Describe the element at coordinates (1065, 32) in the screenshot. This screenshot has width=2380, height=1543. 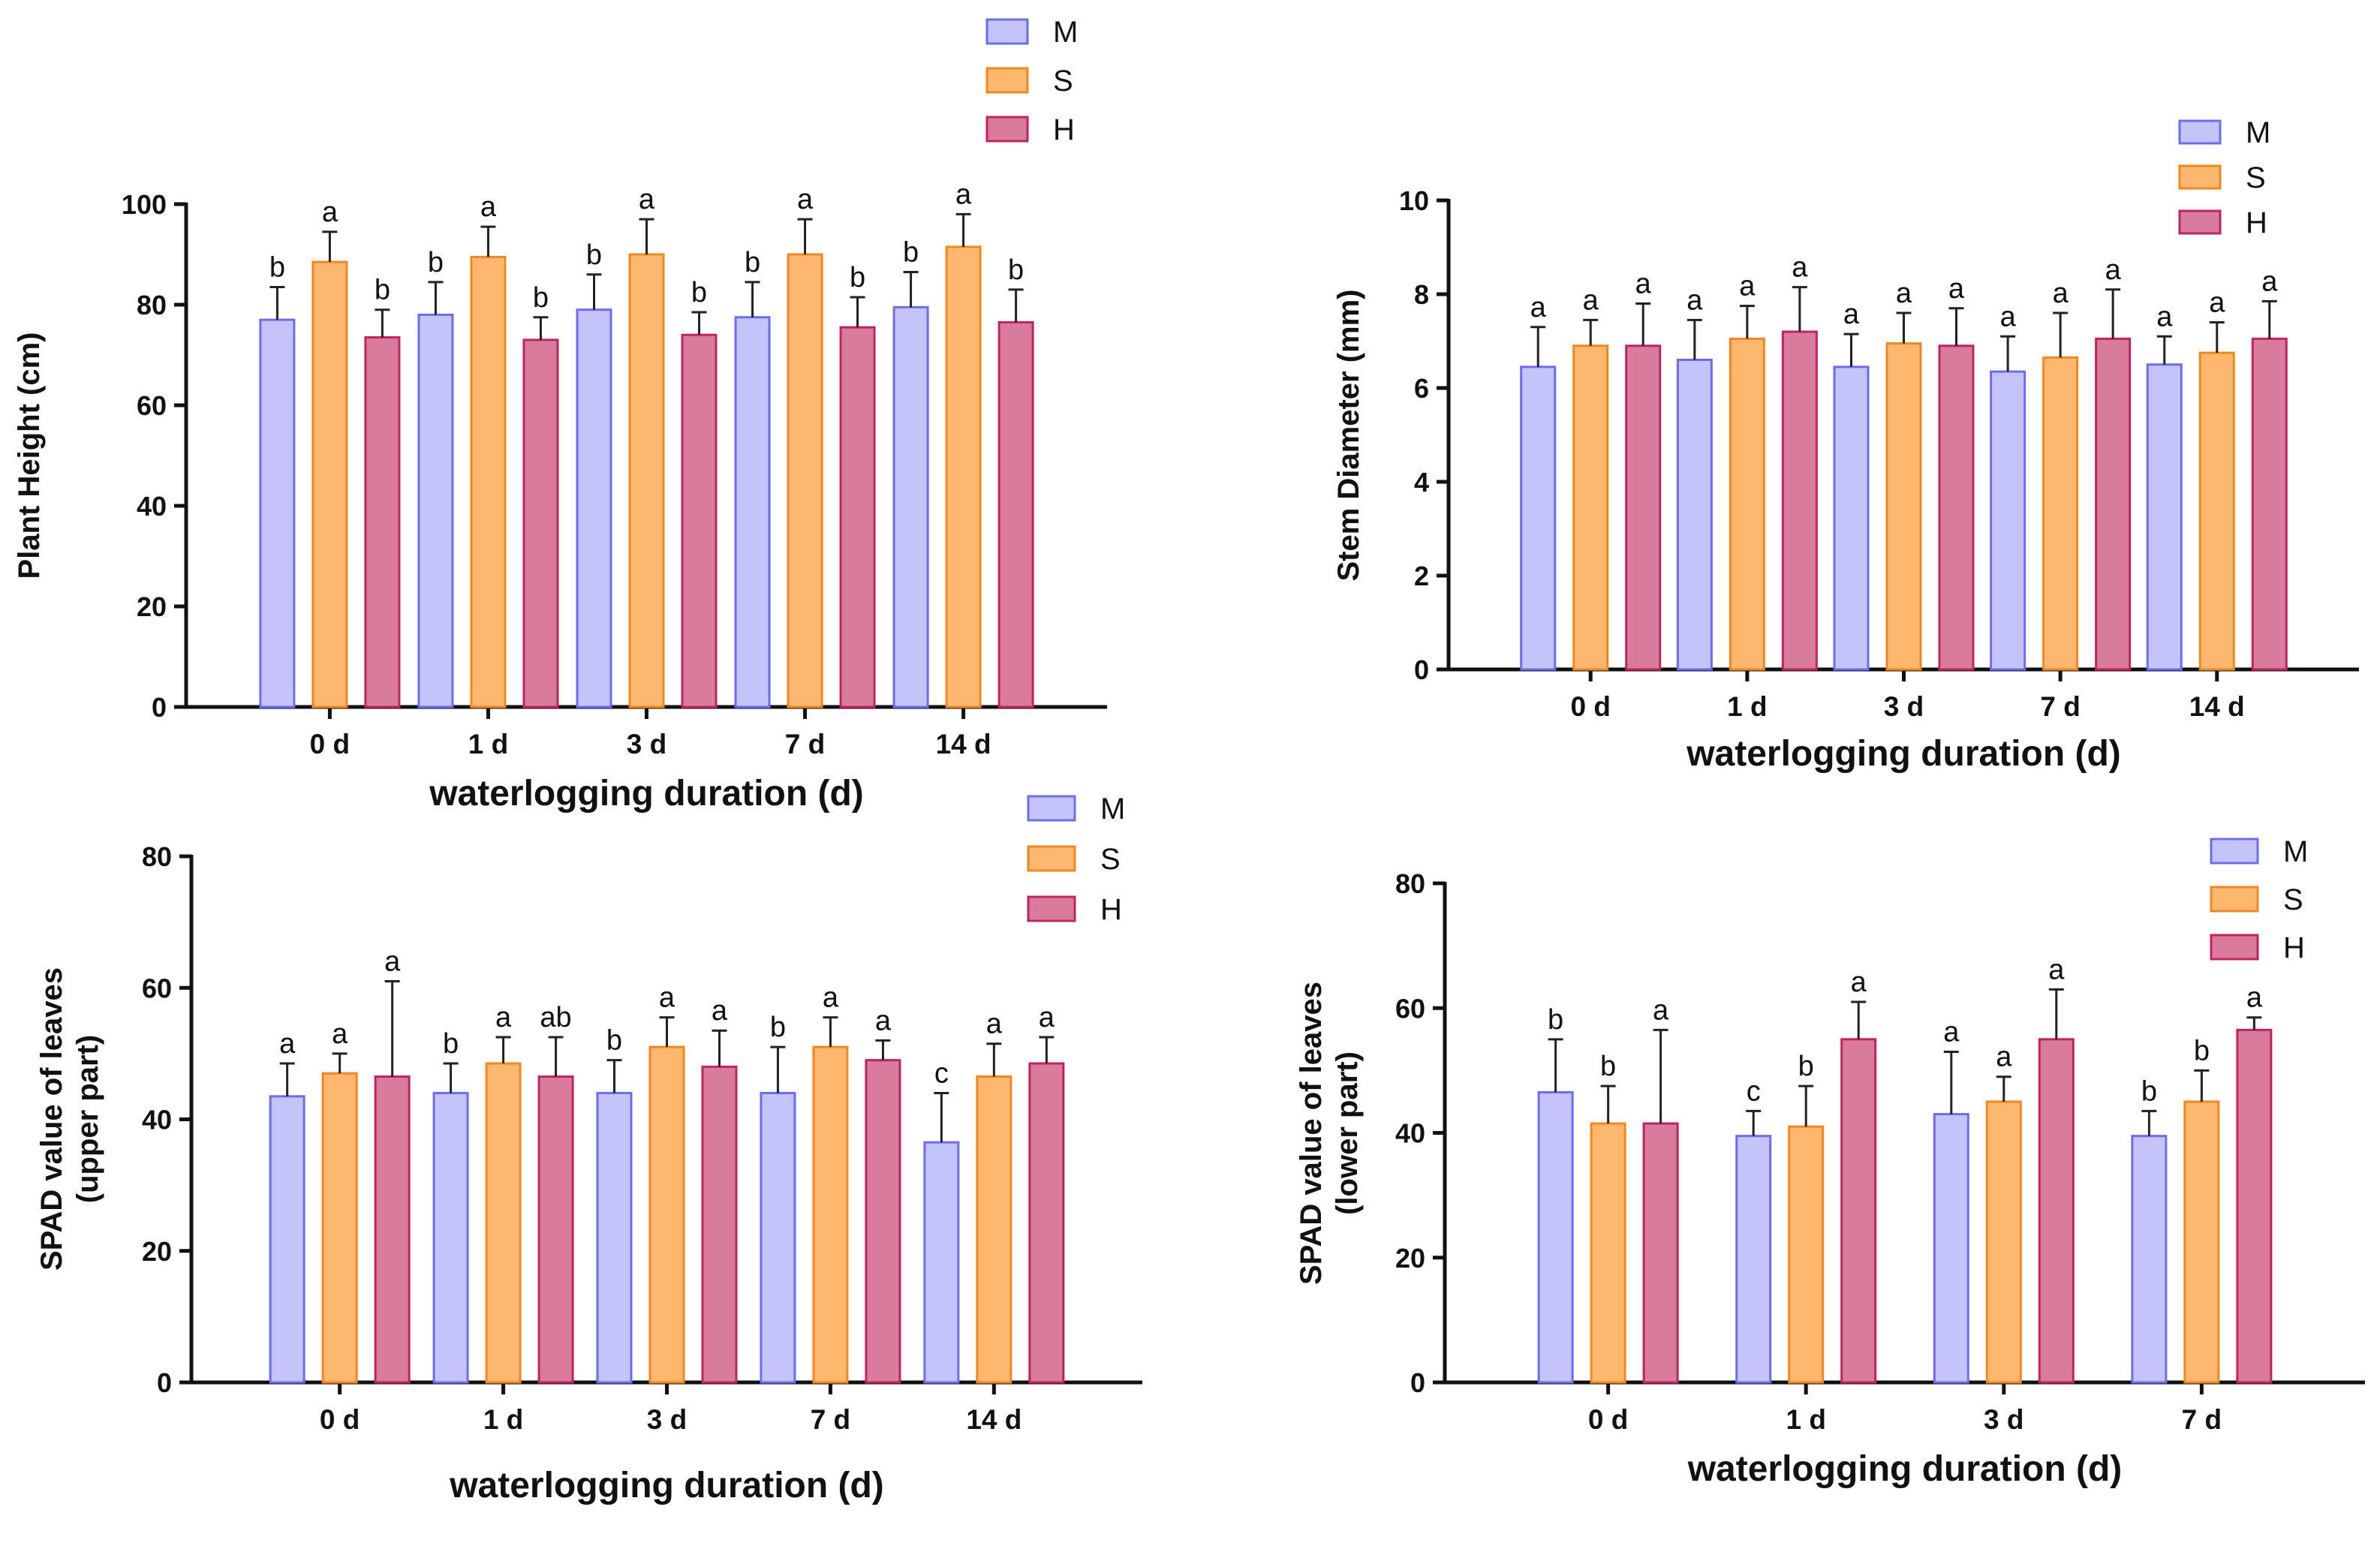
I see `legend-label-M: M` at that location.